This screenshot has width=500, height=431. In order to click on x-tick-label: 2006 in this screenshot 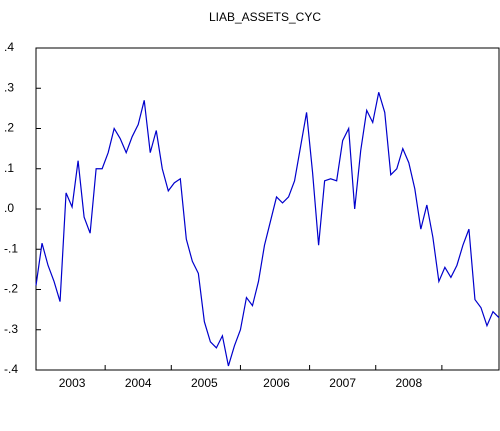, I will do `click(276, 383)`.